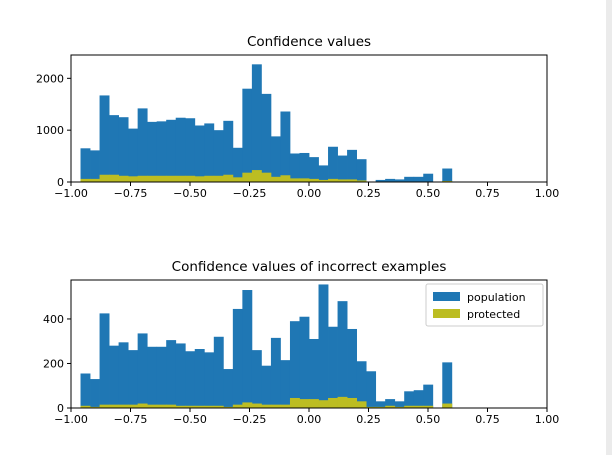  Describe the element at coordinates (446, 313) in the screenshot. I see `legend-swatch-protected` at that location.